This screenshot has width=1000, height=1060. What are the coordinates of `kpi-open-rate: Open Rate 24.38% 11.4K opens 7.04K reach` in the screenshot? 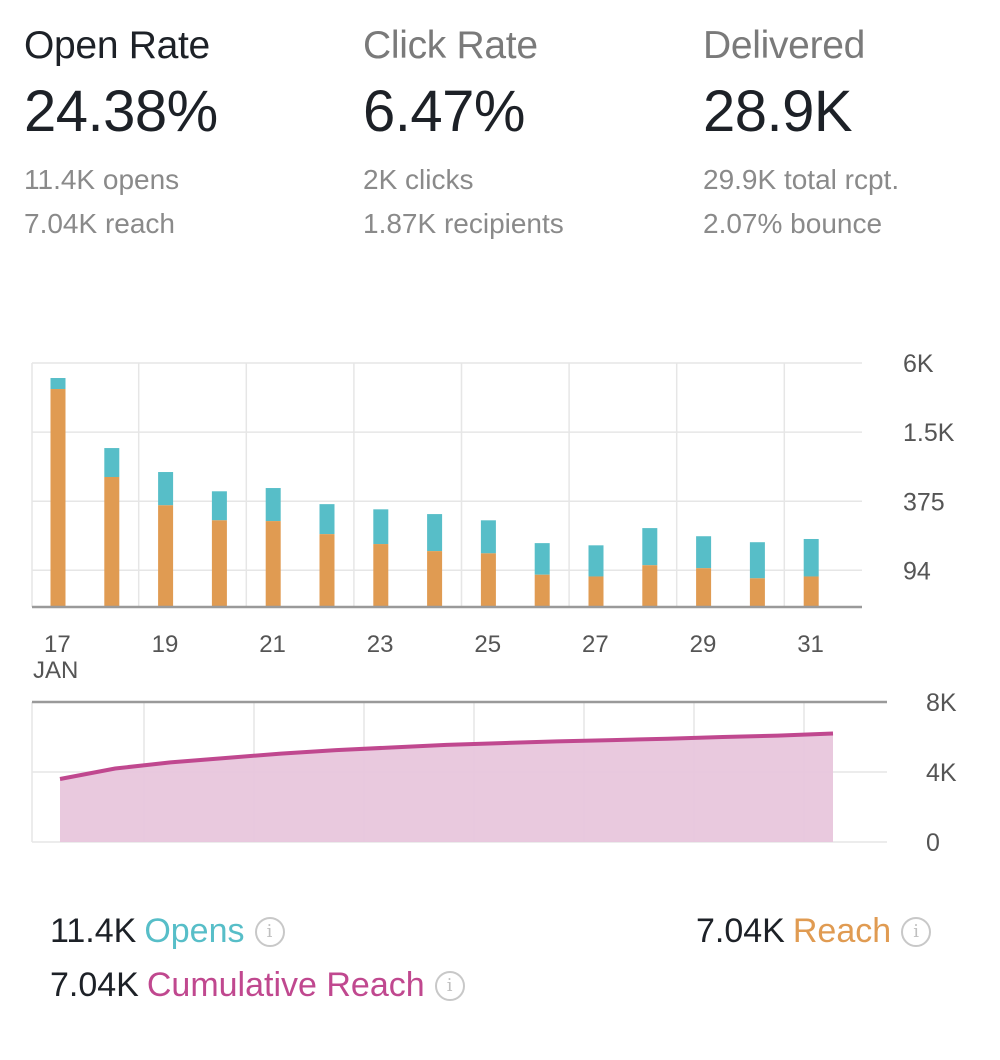 It's located at (184, 133).